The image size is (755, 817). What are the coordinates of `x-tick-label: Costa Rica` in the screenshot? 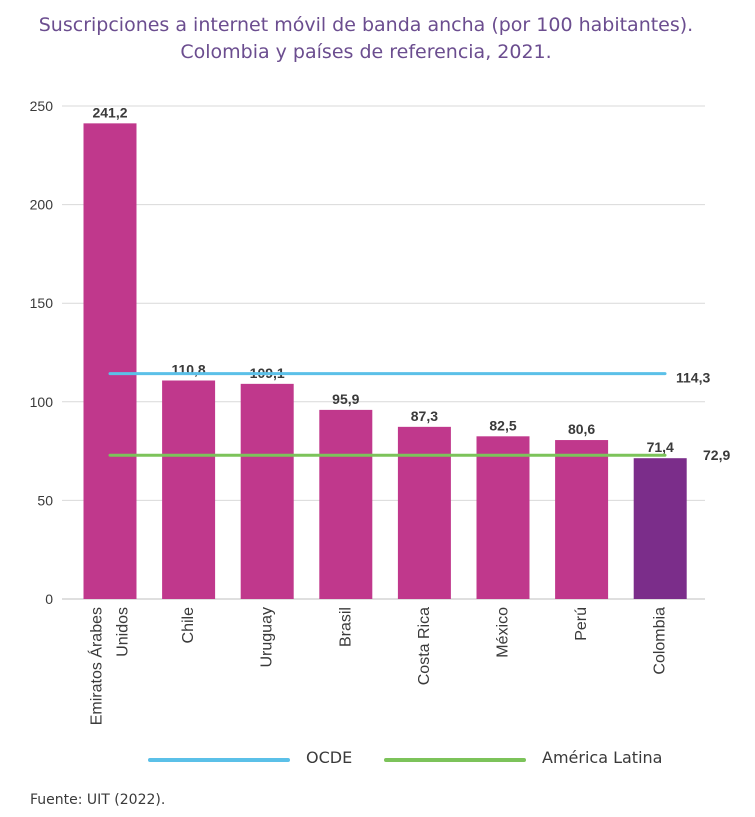 It's located at (424, 646).